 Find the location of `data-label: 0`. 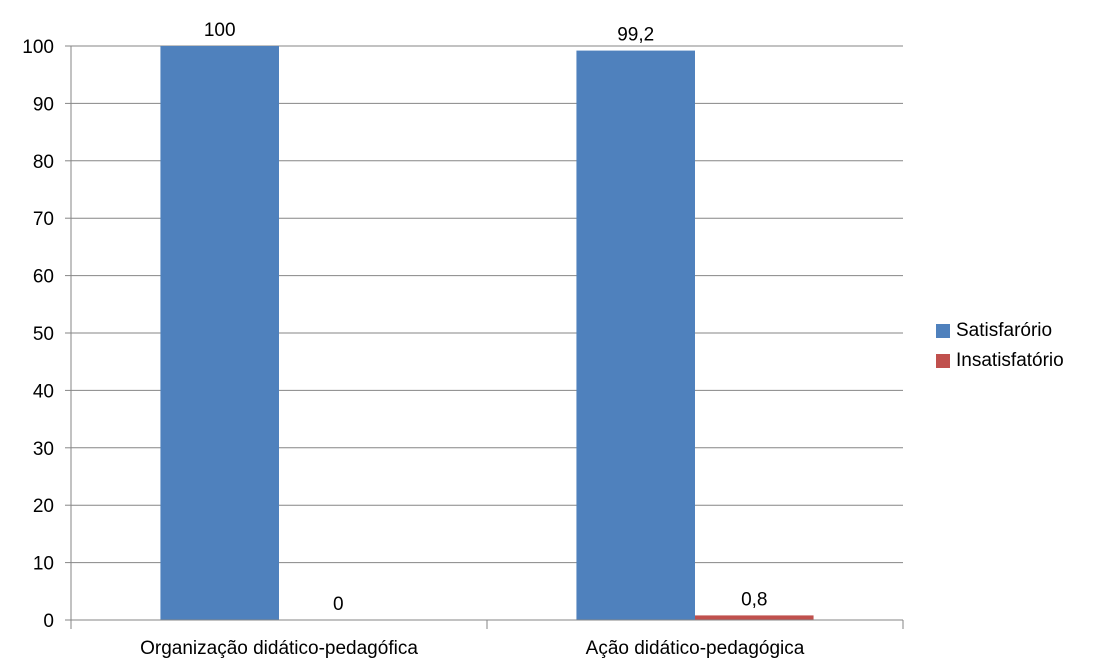

data-label: 0 is located at coordinates (338, 604).